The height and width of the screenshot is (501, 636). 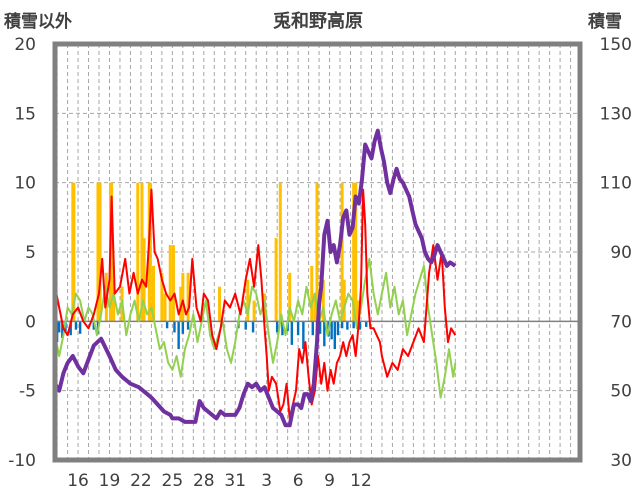 What do you see at coordinates (621, 461) in the screenshot?
I see `right-tick-label: 30` at bounding box center [621, 461].